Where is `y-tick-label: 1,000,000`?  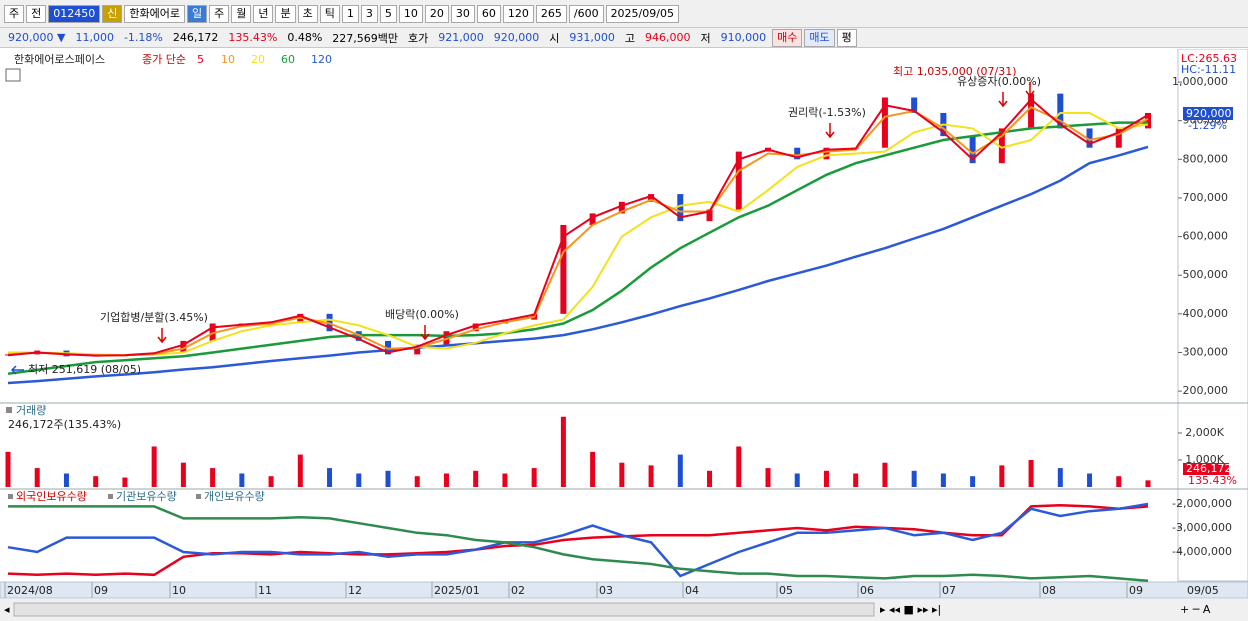 y-tick-label: 1,000,000 is located at coordinates (1200, 81).